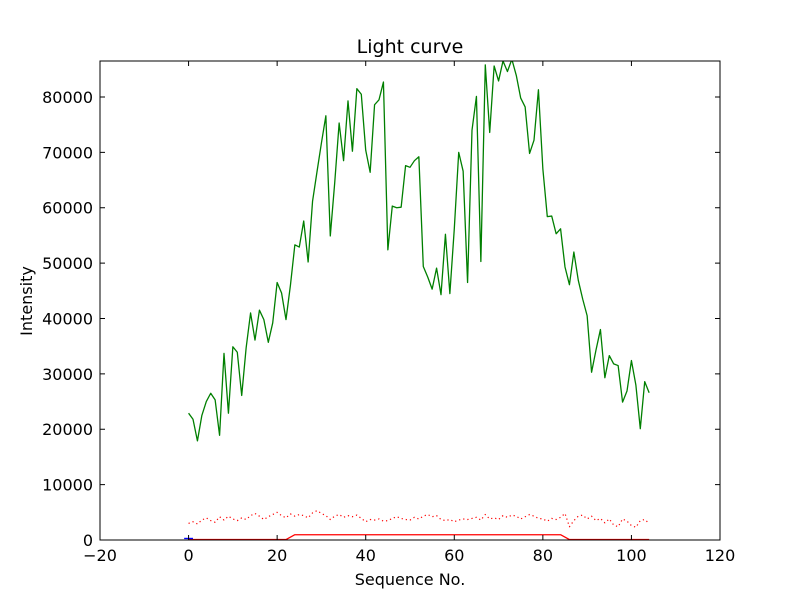 This screenshot has height=600, width=800. What do you see at coordinates (100, 555) in the screenshot?
I see `x-tick-label: −20` at bounding box center [100, 555].